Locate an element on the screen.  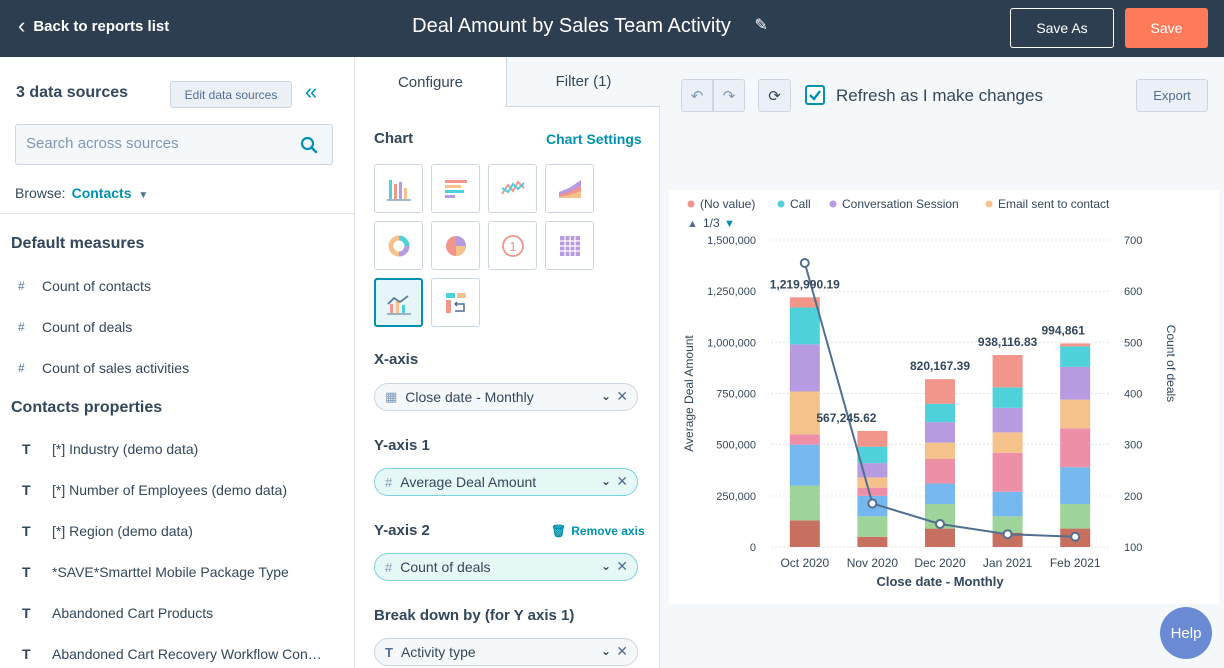
caret-down-icon: ▼ is located at coordinates (143, 195).